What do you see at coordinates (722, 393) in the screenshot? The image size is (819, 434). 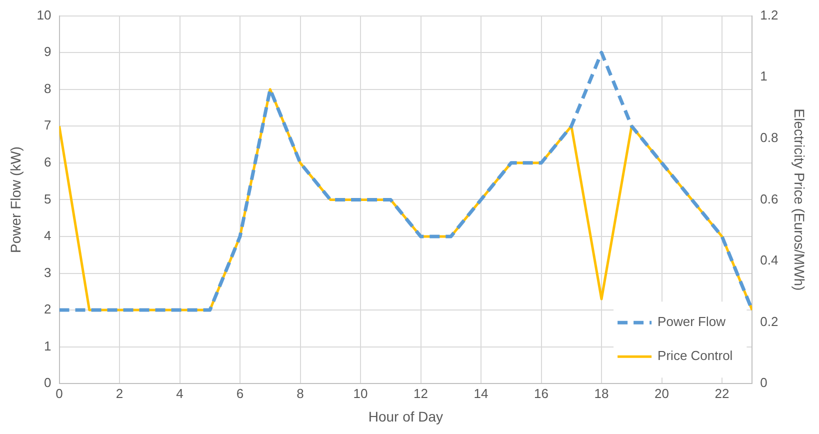 I see `x-tick-label: 22` at bounding box center [722, 393].